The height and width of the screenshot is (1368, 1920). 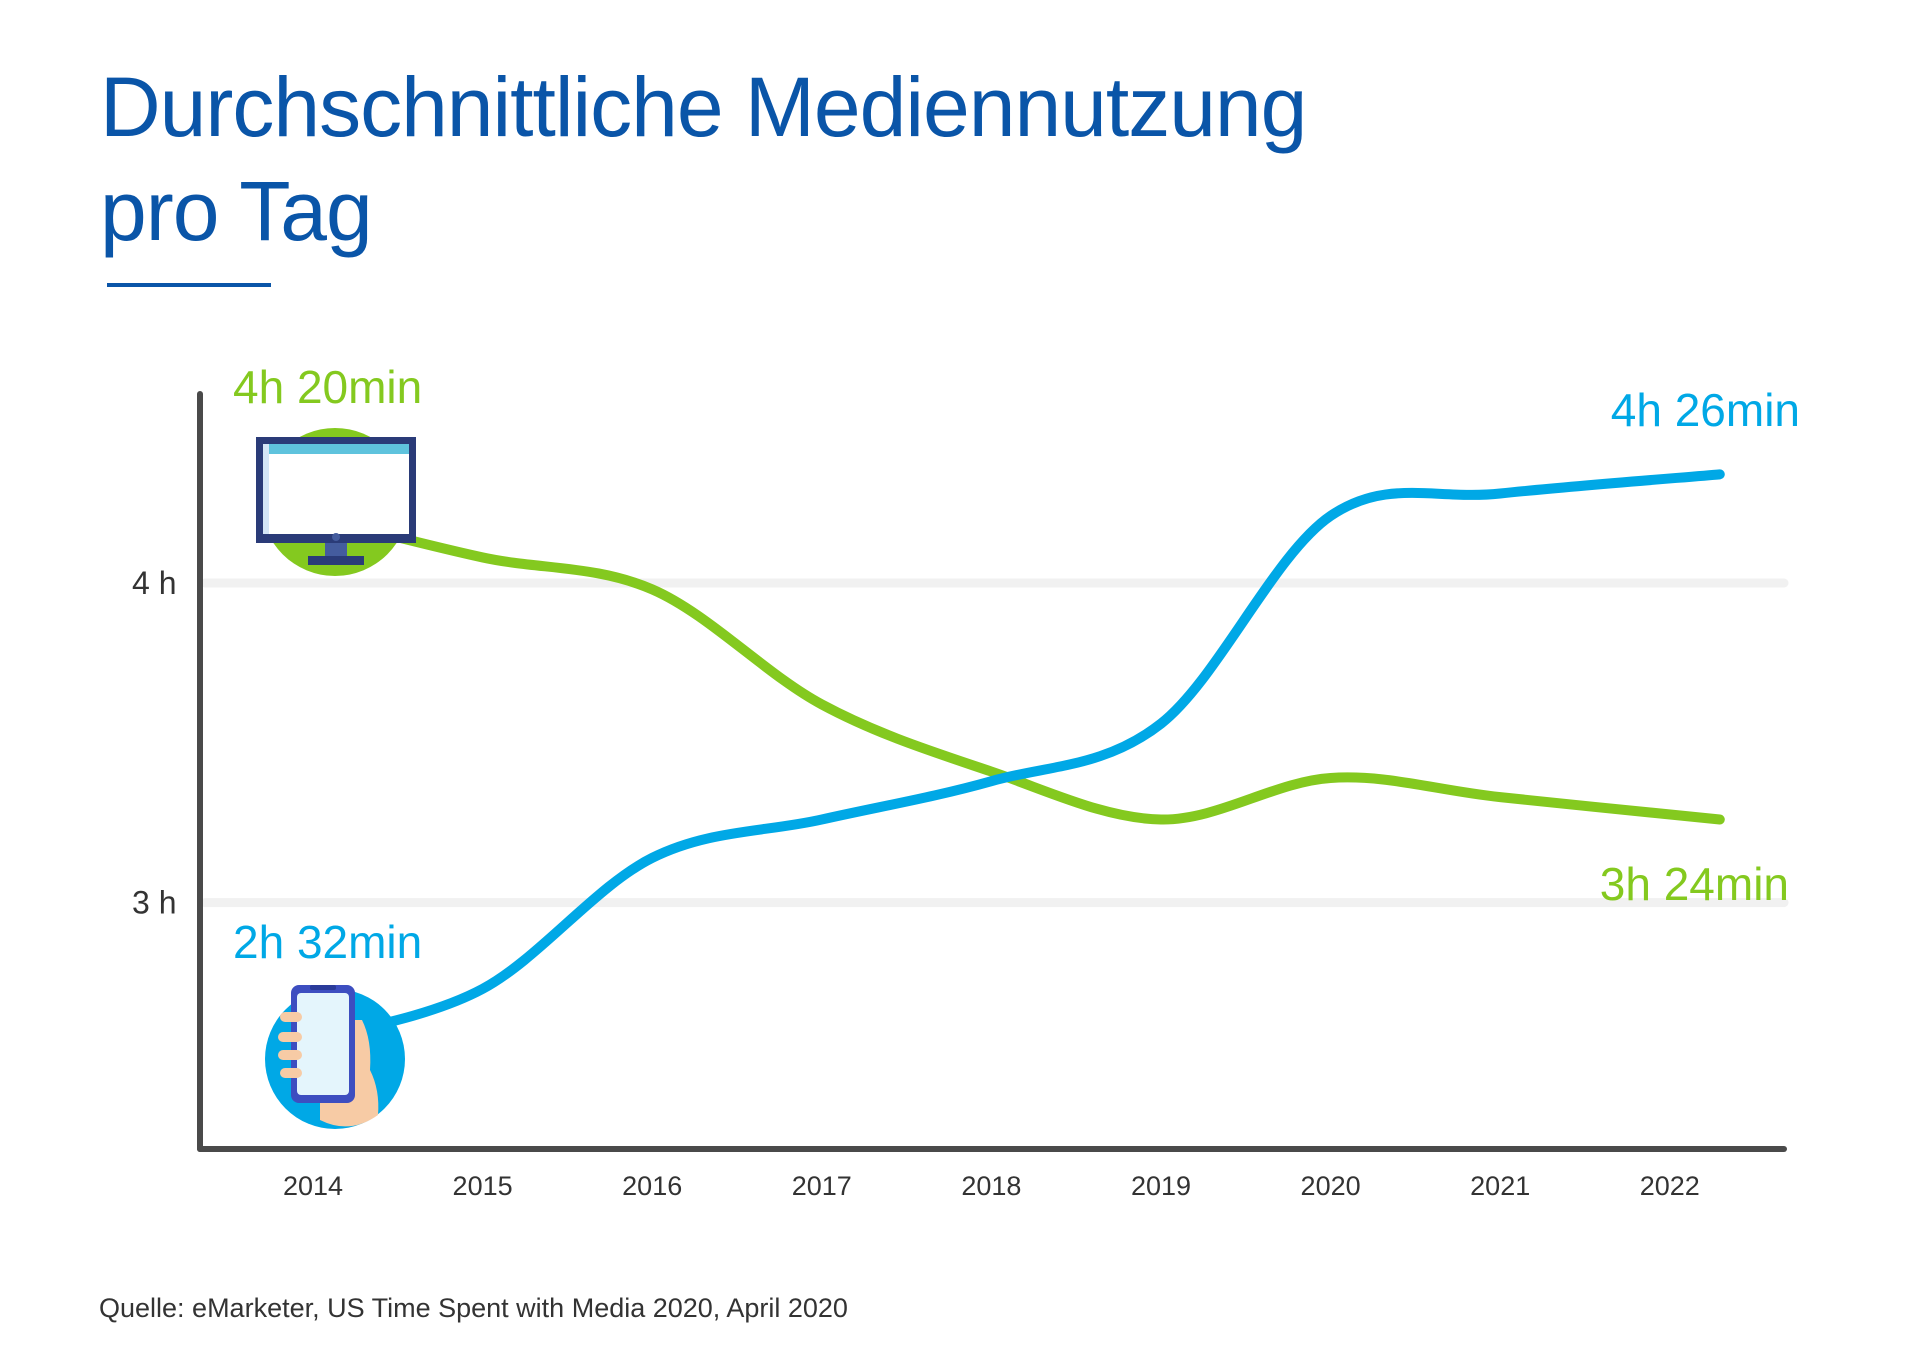 I want to click on x-tick-label: 2019, so click(x=1161, y=1186).